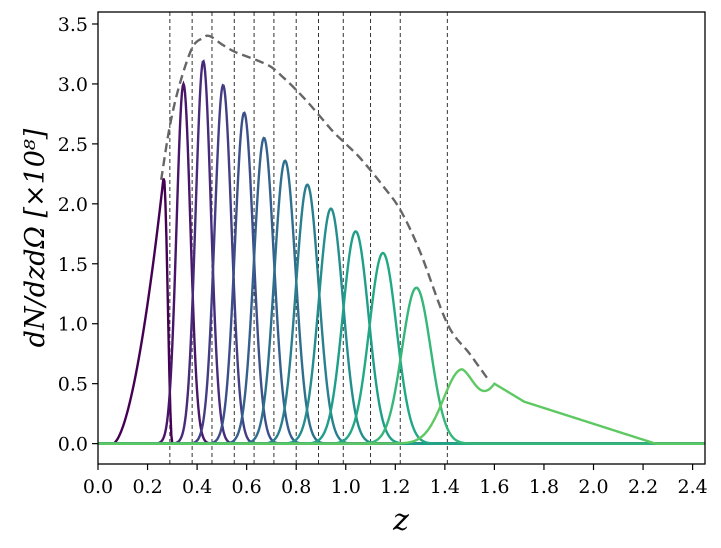  Describe the element at coordinates (197, 487) in the screenshot. I see `x-tick-label-2: 0.4` at that location.